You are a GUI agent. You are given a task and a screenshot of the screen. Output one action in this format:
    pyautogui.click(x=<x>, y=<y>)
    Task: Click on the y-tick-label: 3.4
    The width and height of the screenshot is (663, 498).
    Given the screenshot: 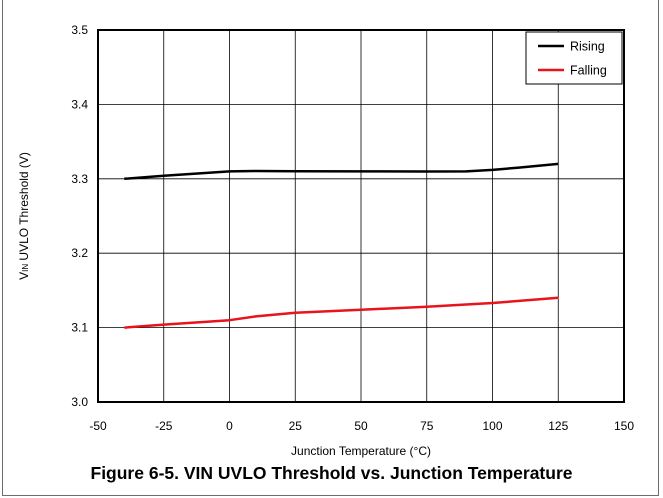 What is the action you would take?
    pyautogui.click(x=79, y=104)
    